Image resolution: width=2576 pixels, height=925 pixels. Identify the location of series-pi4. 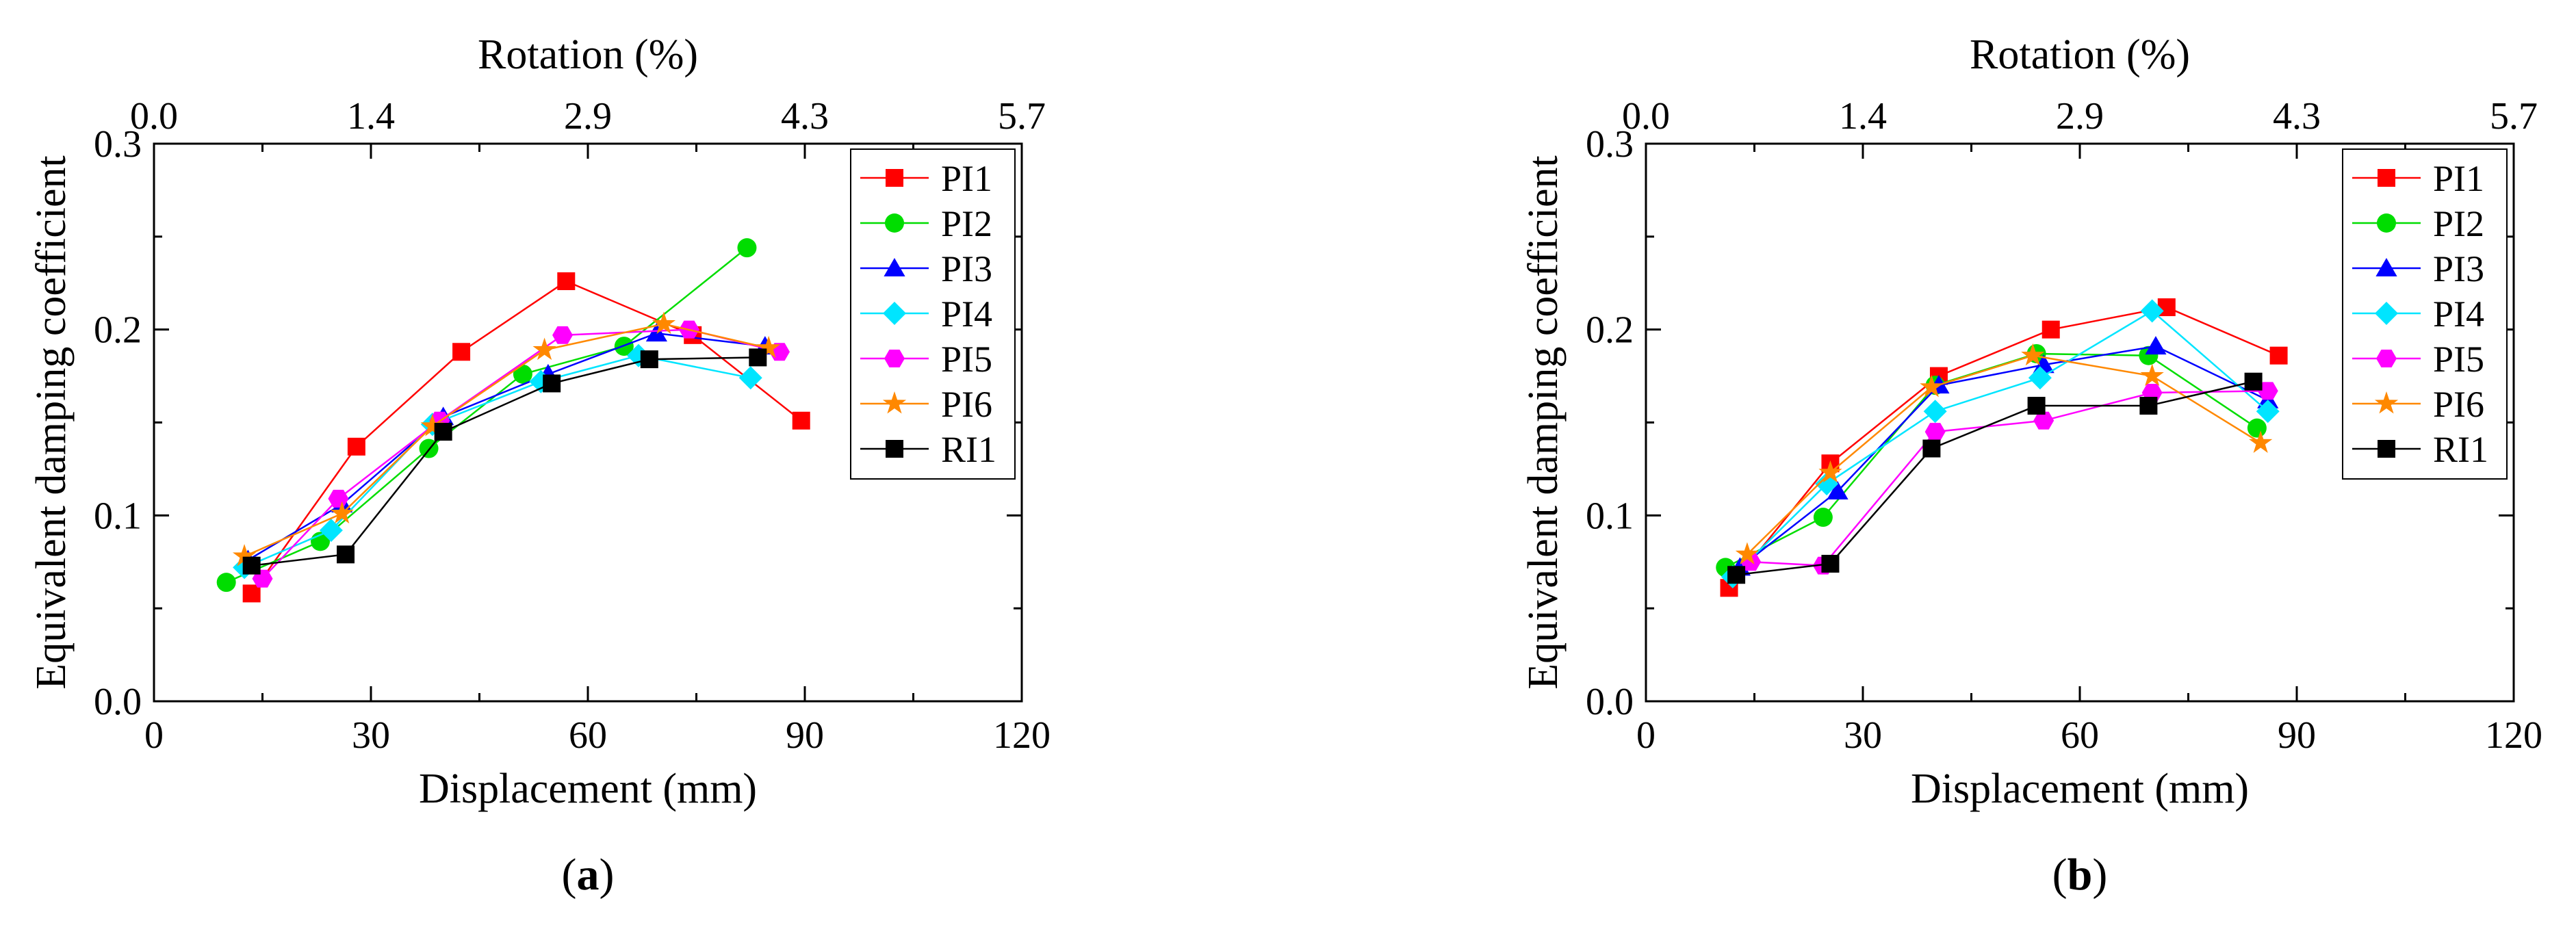
(2000, 444).